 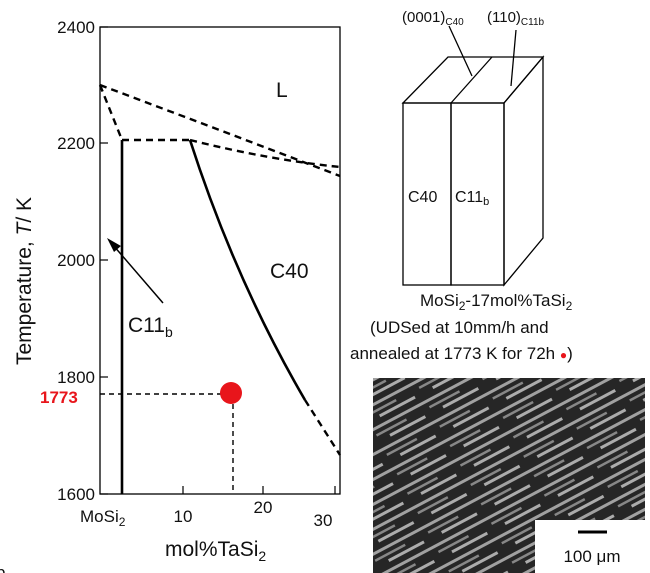 What do you see at coordinates (150, 327) in the screenshot?
I see `region-label-C11b: C11b` at bounding box center [150, 327].